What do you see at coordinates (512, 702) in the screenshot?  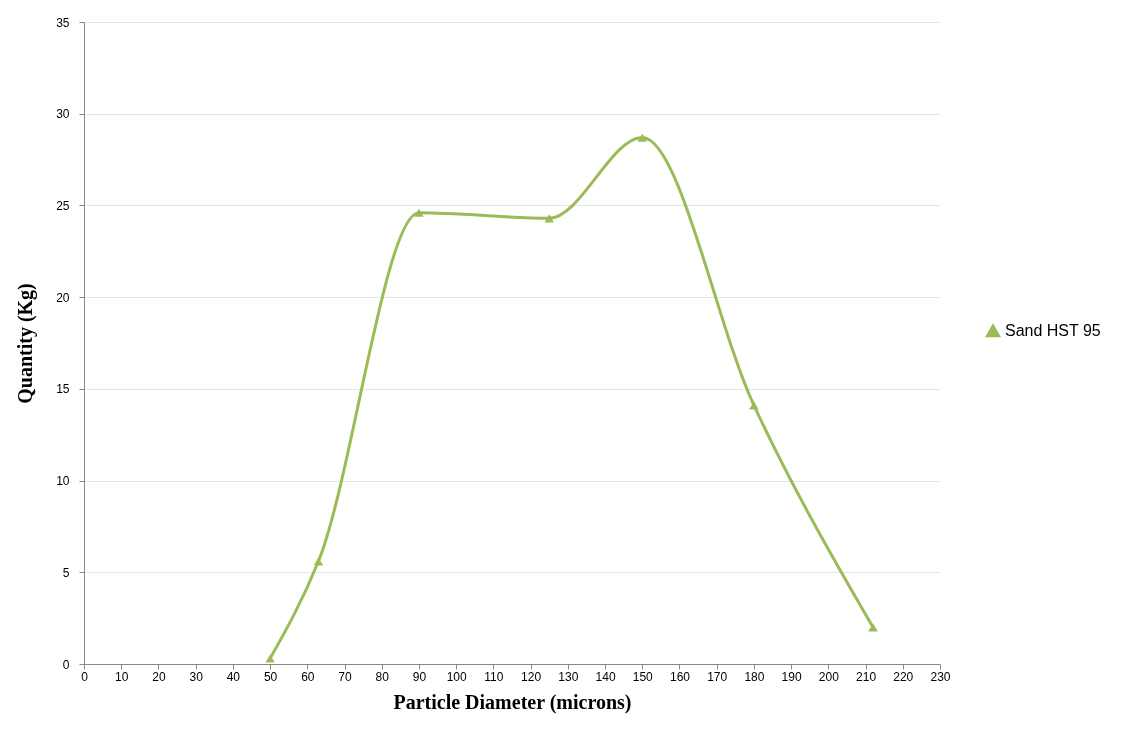 I see `x-axis-title: Particle Diameter (microns)` at bounding box center [512, 702].